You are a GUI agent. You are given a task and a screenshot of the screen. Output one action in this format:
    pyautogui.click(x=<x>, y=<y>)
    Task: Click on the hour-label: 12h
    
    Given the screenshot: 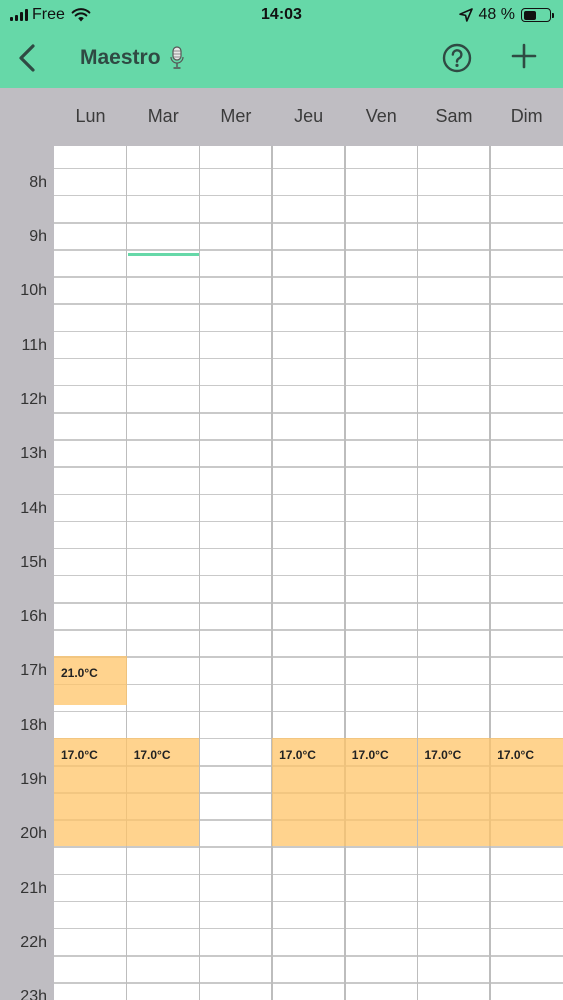 What is the action you would take?
    pyautogui.click(x=33, y=399)
    